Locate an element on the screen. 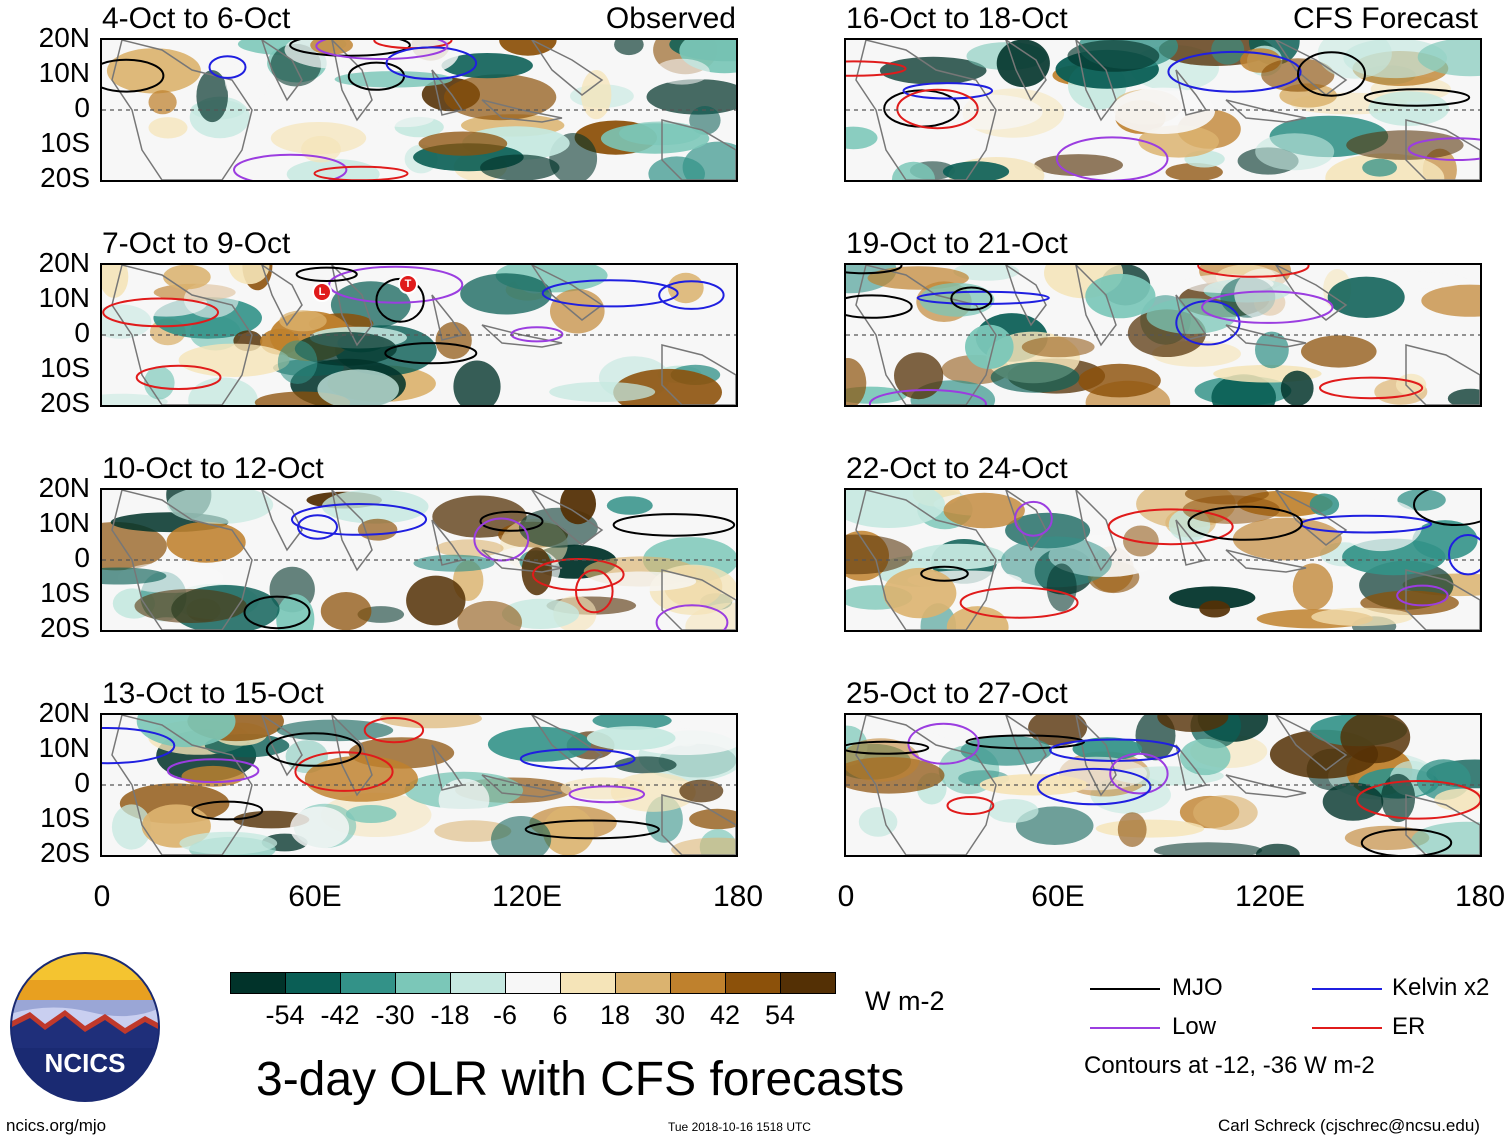  colorbar-label: 30 is located at coordinates (670, 1015).